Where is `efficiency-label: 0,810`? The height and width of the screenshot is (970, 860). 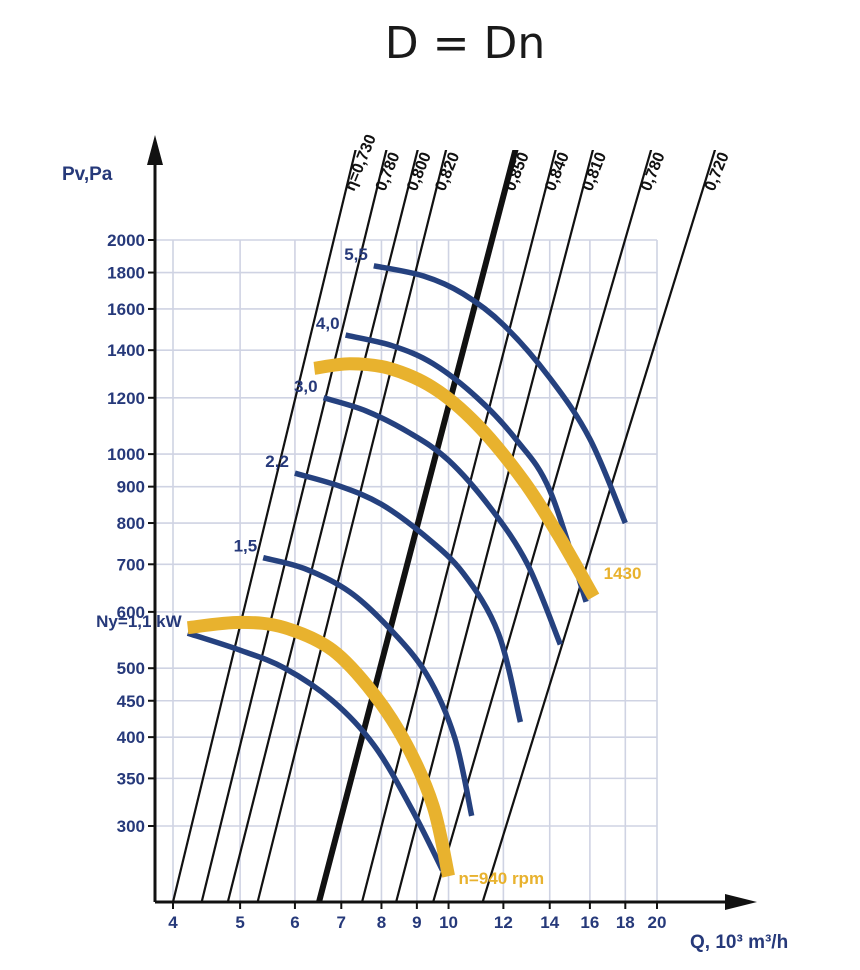 efficiency-label: 0,810 is located at coordinates (594, 172).